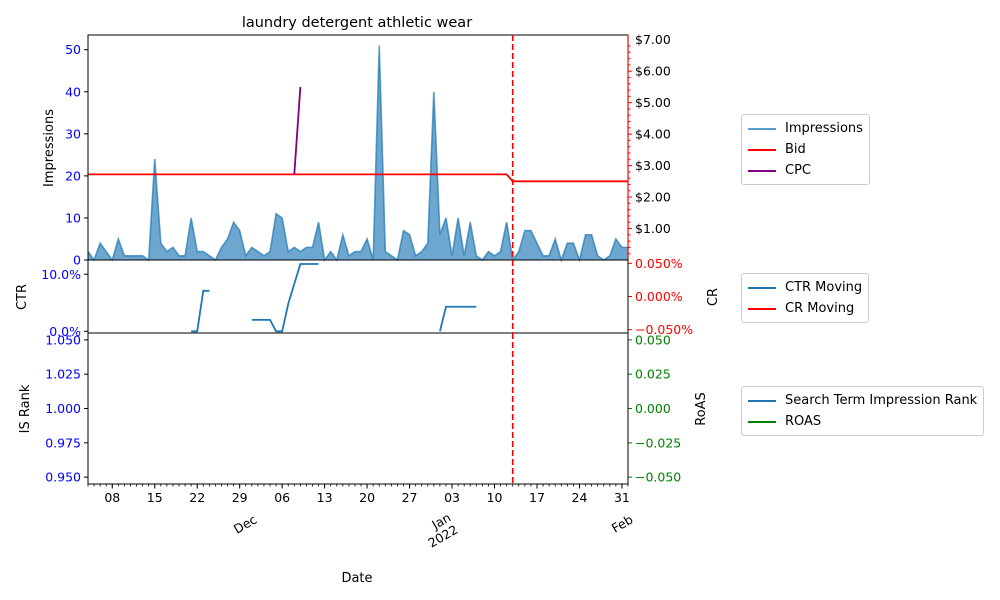 The image size is (1000, 600). Describe the element at coordinates (653, 228) in the screenshot. I see `bid-tick-label: $1.00` at that location.